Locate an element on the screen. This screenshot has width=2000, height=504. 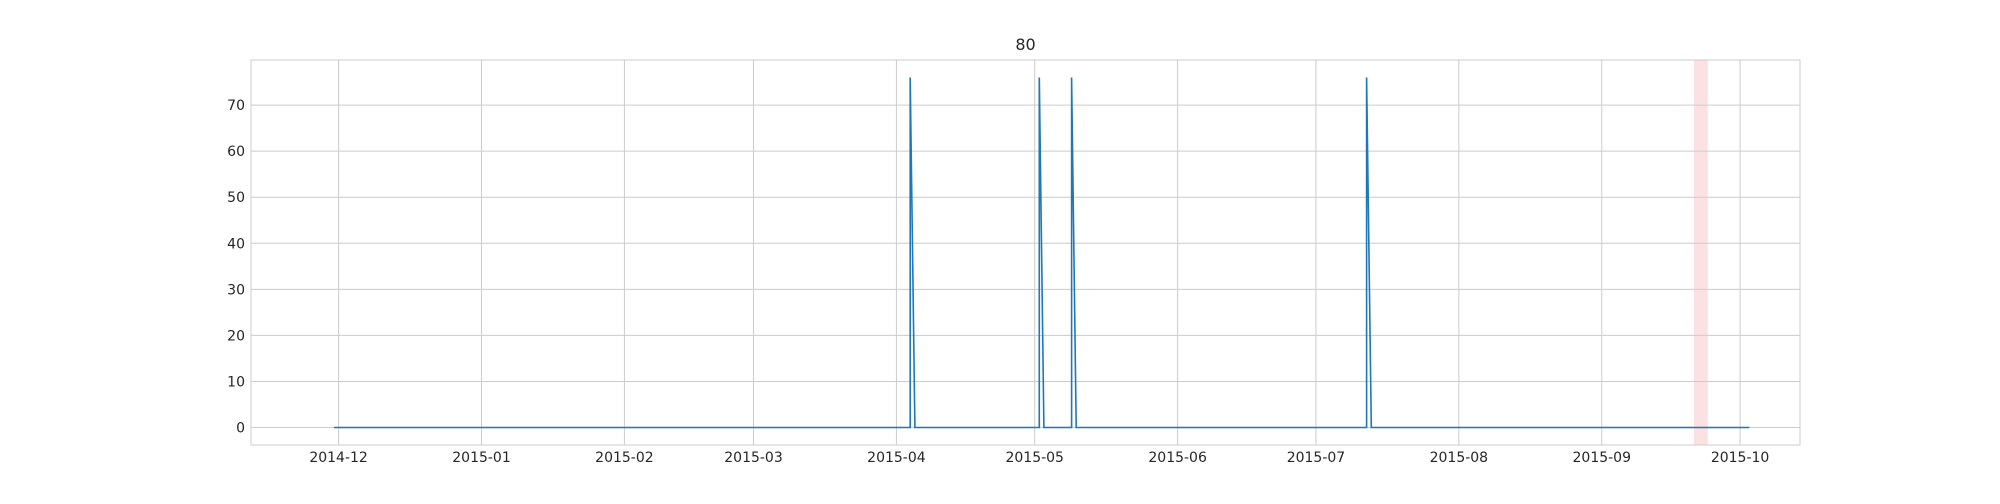
shaded-span-layer is located at coordinates (1700, 252).